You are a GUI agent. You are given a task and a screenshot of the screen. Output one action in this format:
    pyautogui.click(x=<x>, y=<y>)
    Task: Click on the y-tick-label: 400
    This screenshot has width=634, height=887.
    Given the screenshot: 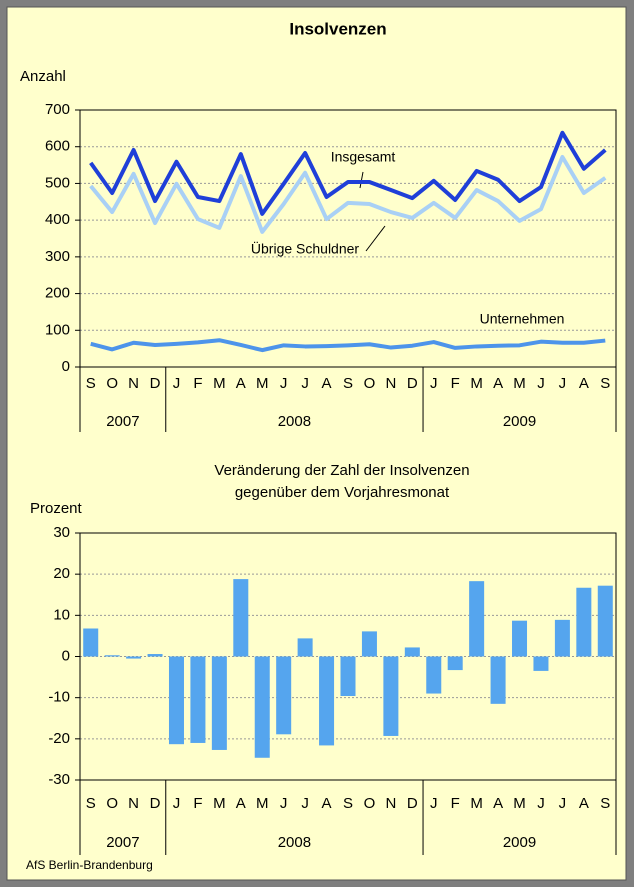 What is the action you would take?
    pyautogui.click(x=57, y=219)
    